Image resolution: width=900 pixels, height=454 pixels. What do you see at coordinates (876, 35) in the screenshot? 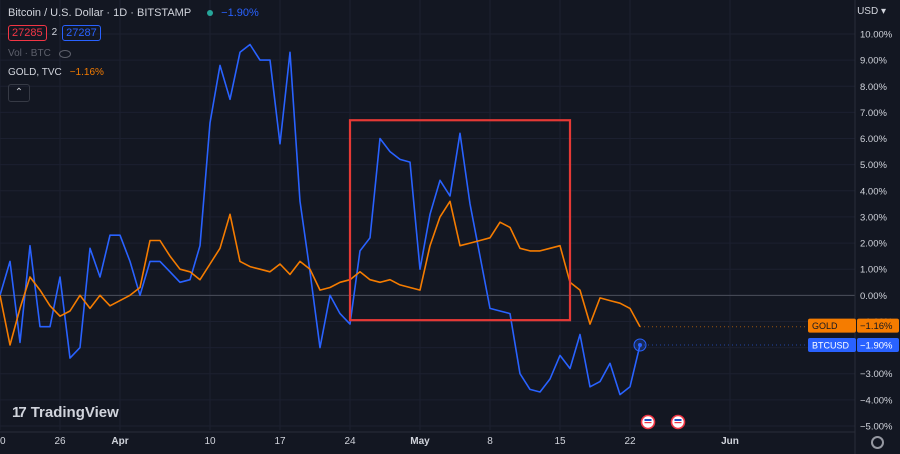
I see `y-tick-label: 10.00%` at bounding box center [876, 35].